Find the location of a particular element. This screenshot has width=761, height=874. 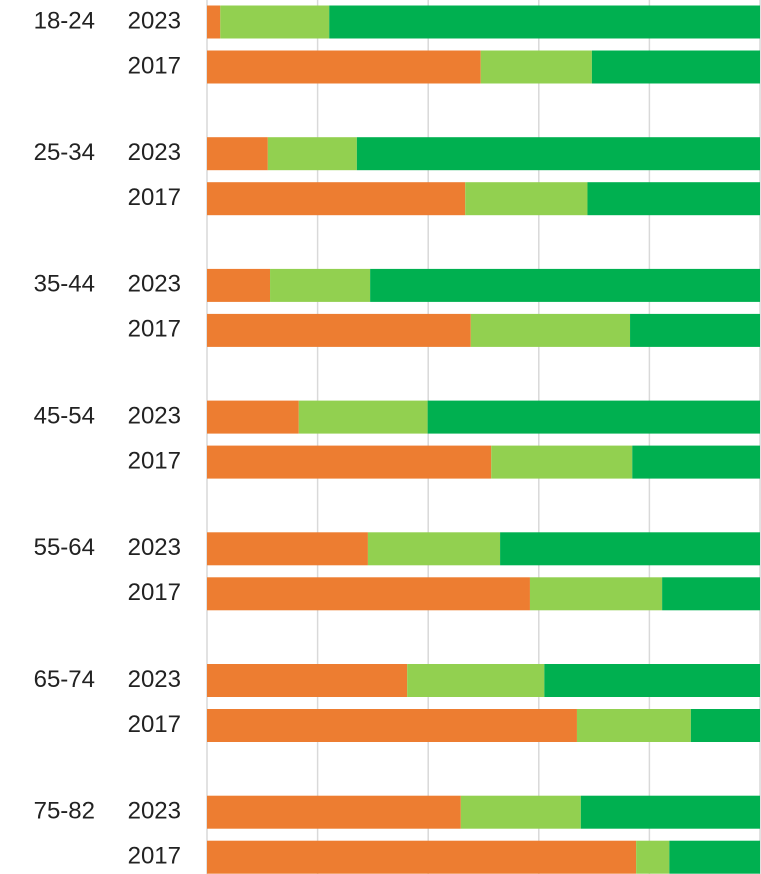

group-label: 18-24 is located at coordinates (64, 20).